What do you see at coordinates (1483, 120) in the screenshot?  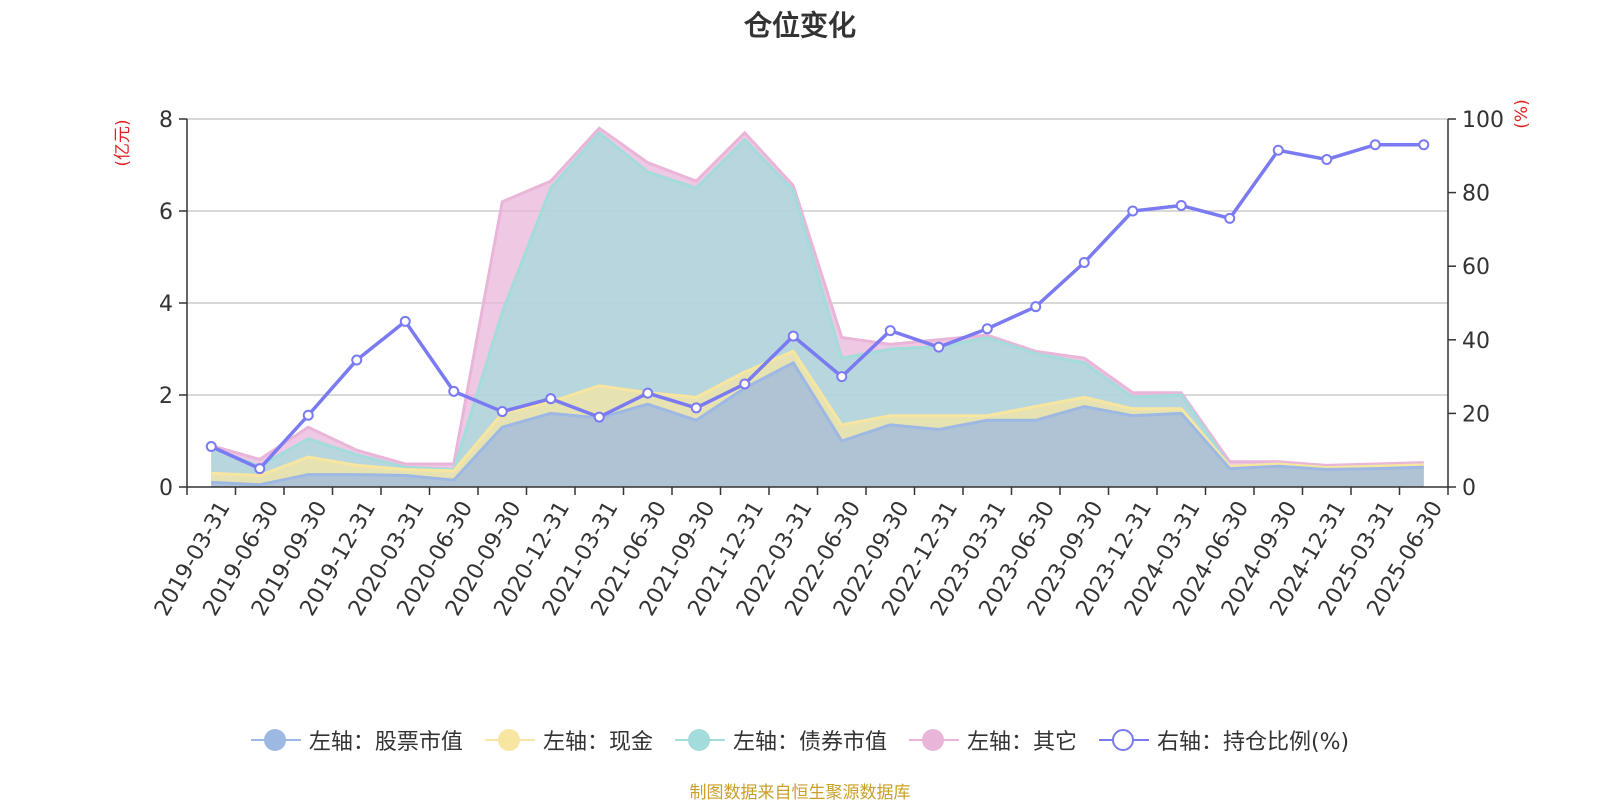 I see `right-tick-label: 100` at bounding box center [1483, 120].